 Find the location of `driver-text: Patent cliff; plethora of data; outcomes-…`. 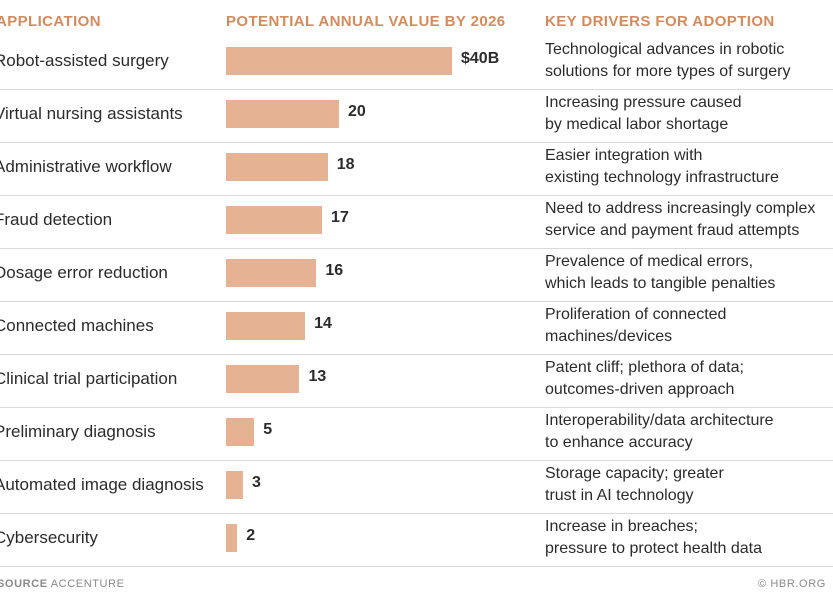

driver-text: Patent cliff; plethora of data; outcomes-… is located at coordinates (644, 379).